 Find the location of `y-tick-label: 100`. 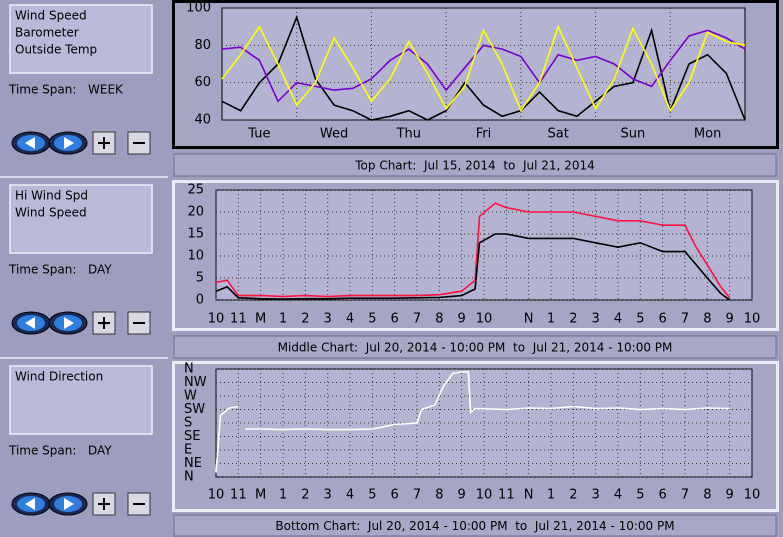

y-tick-label: 100 is located at coordinates (198, 8).